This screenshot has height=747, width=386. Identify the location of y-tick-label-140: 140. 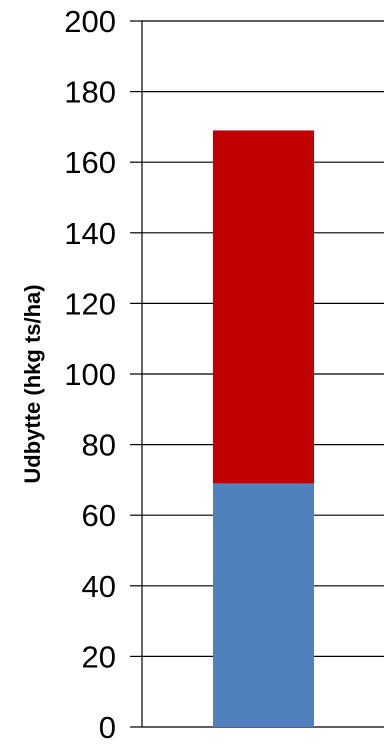
(90, 233).